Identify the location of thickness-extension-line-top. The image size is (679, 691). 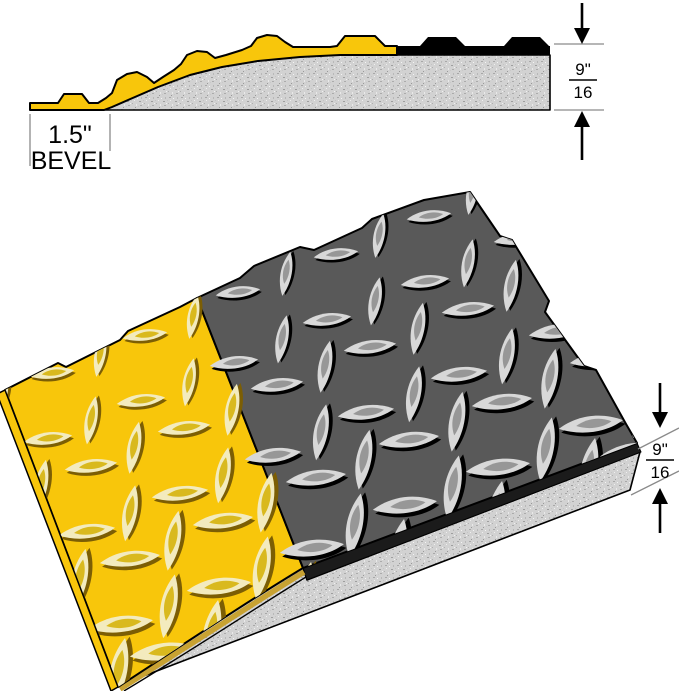
(658, 438).